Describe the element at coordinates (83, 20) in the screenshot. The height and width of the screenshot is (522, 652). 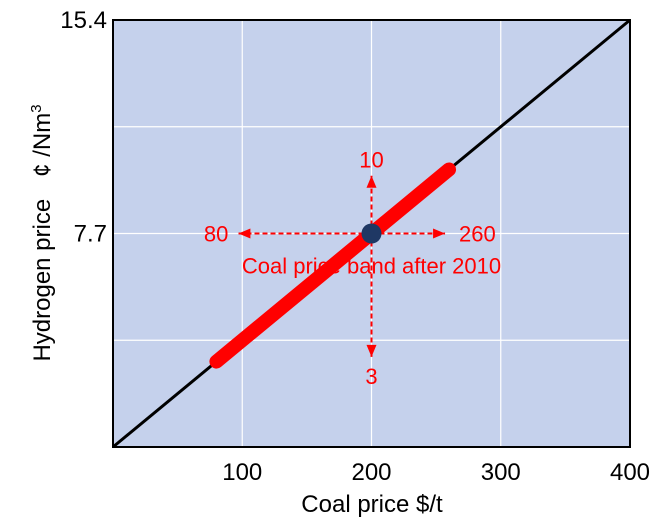
I see `y-tick-label: 15.4` at that location.